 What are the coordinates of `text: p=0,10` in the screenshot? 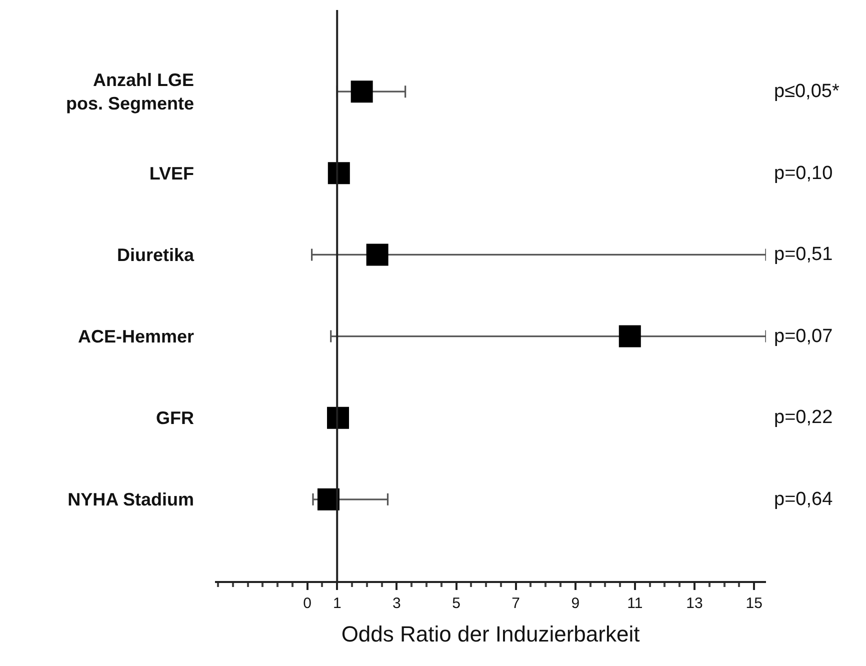 It's located at (803, 173).